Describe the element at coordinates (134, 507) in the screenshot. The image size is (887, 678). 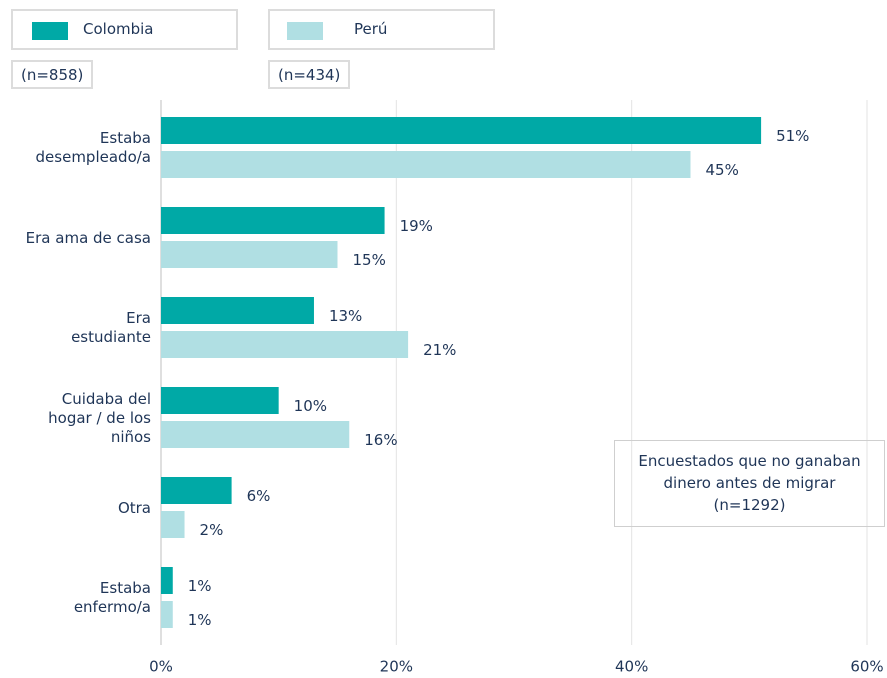
I see `y-tick-label: Otra` at that location.